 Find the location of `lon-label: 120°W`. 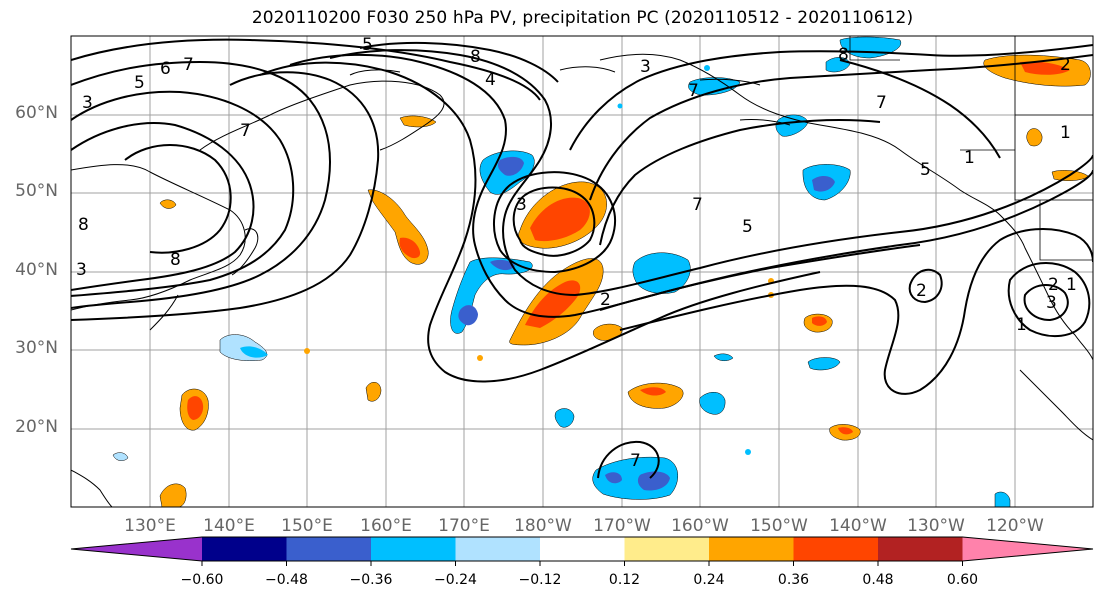

lon-label: 120°W is located at coordinates (1015, 526).